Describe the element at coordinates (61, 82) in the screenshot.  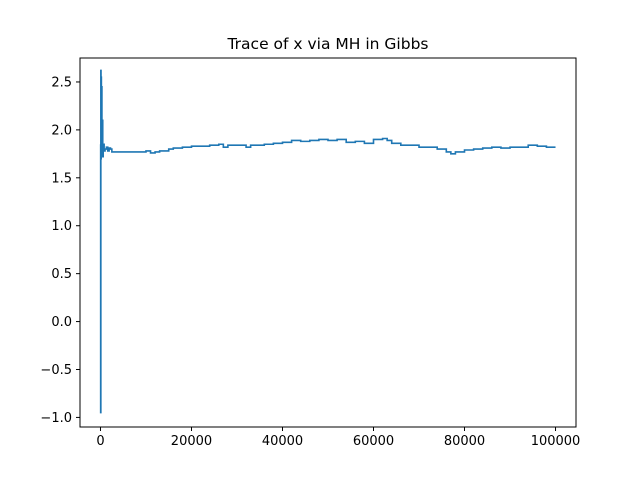
I see `y-tick-label: 2.5` at that location.